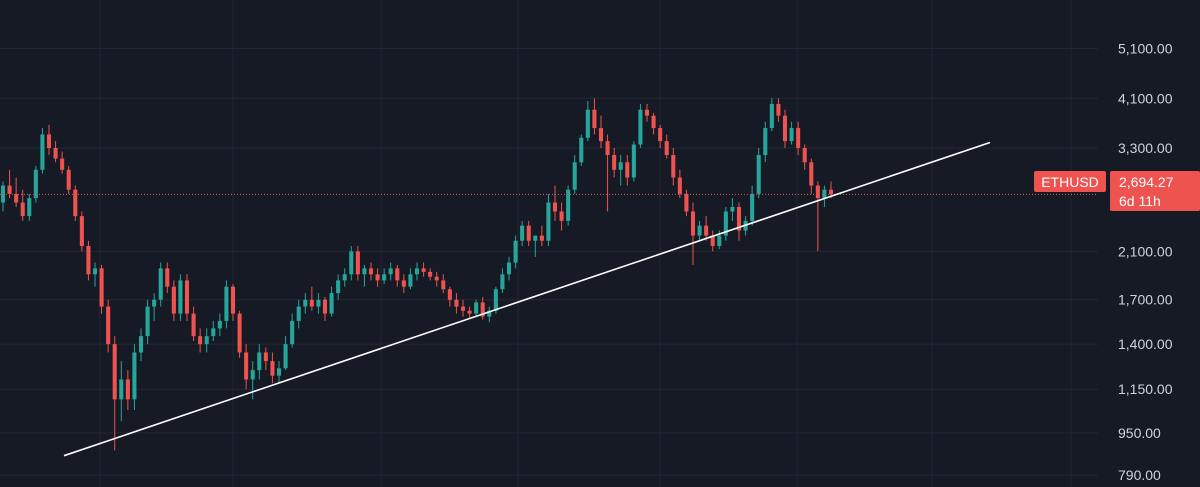  Describe the element at coordinates (1146, 182) in the screenshot. I see `last-price-label: 2,694.27` at that location.